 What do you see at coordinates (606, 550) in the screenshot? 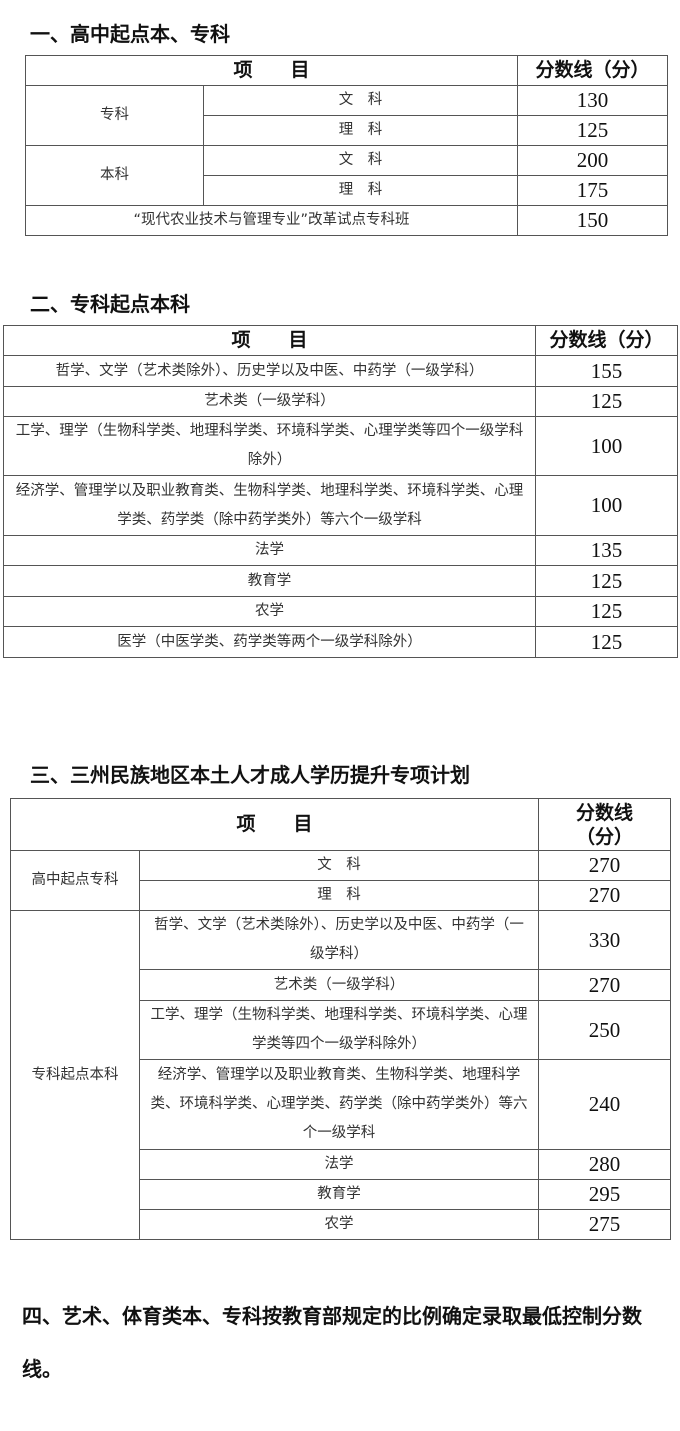
I see `score: 135` at bounding box center [606, 550].